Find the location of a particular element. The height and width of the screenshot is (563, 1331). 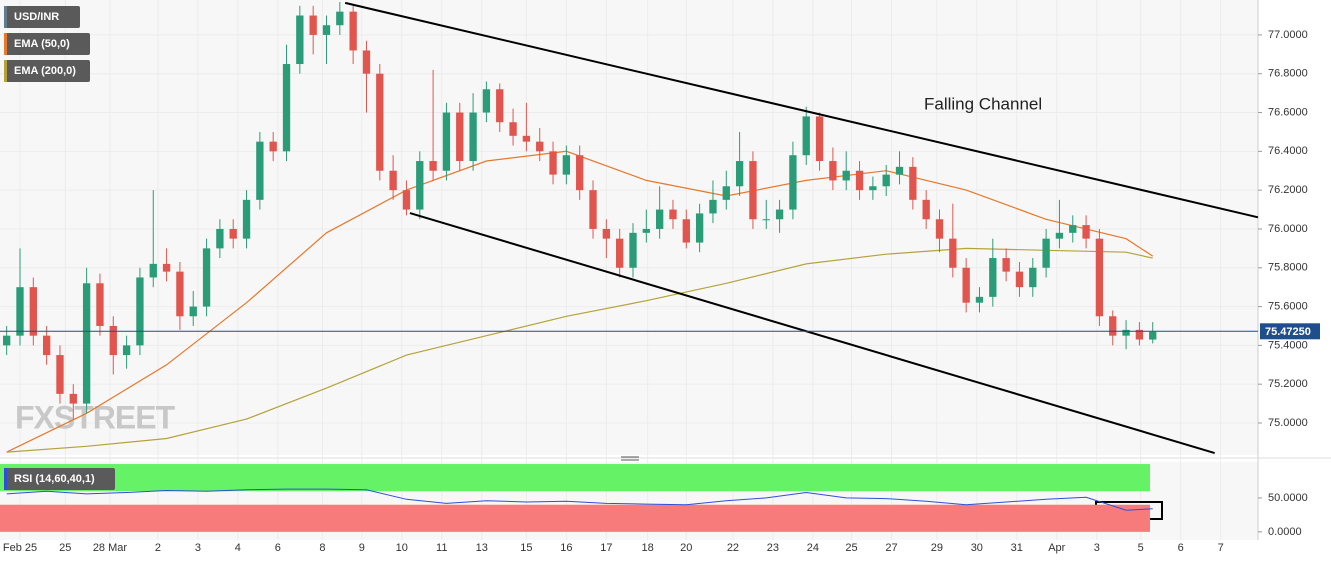

x-tick-label: 3 is located at coordinates (1097, 548).